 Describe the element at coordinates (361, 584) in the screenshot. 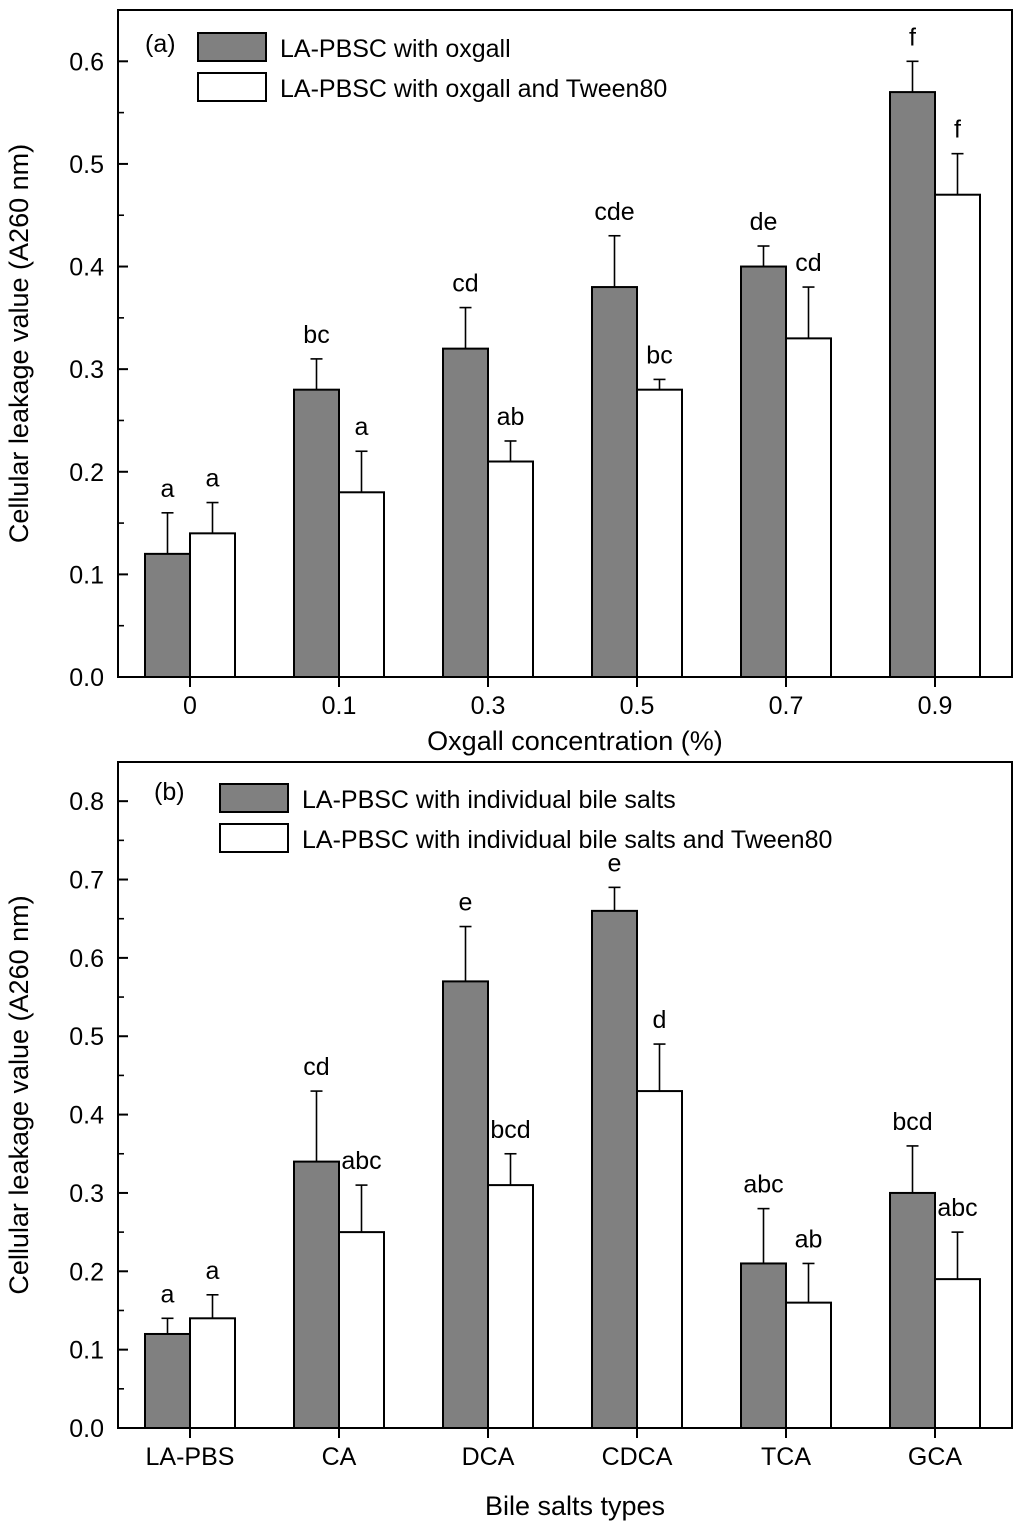

I see `bar-series2-0.1` at that location.